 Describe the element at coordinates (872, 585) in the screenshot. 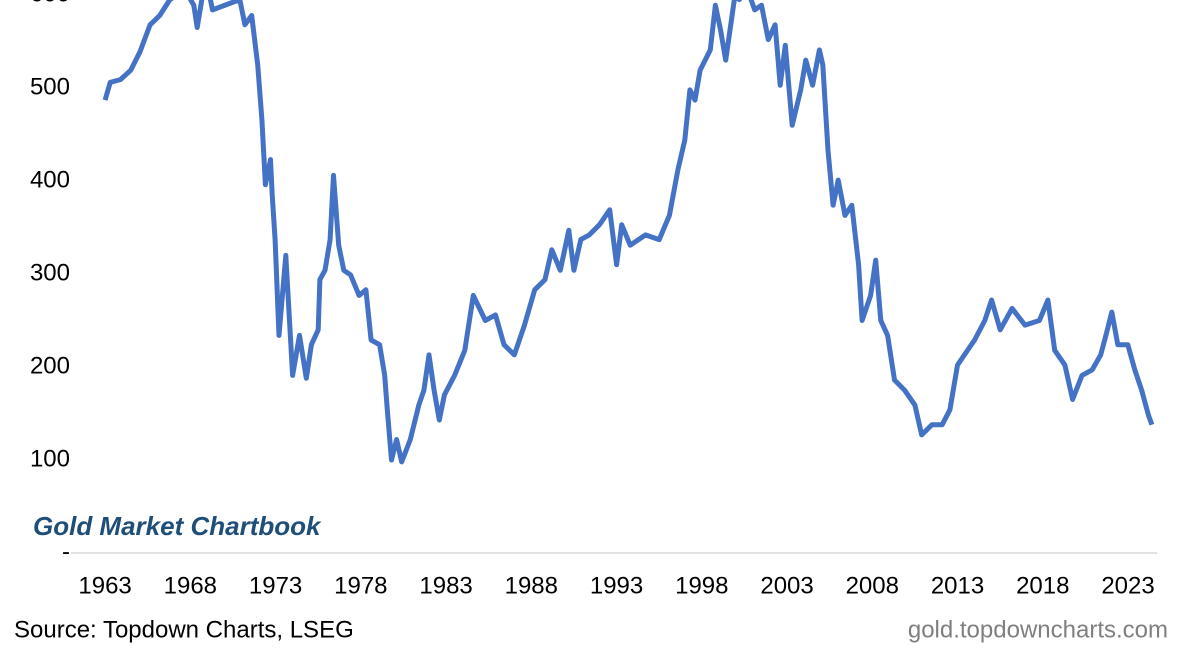

I see `x-tick-label: 2008` at that location.